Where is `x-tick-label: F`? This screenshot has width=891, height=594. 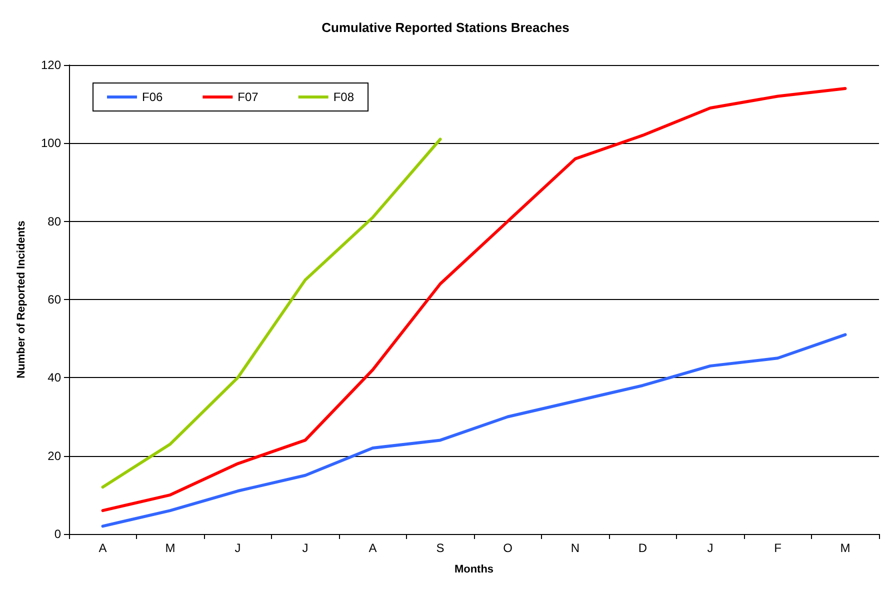 x-tick-label: F is located at coordinates (778, 548).